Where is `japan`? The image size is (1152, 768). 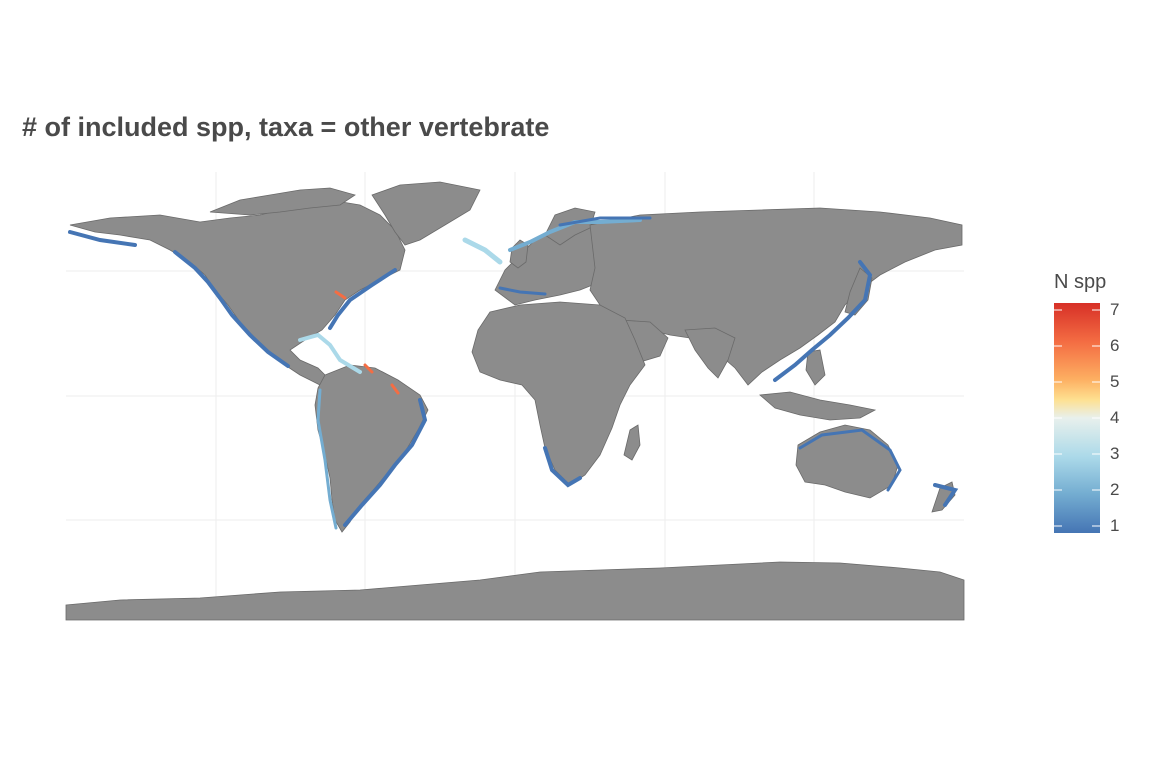
japan is located at coordinates (858, 291).